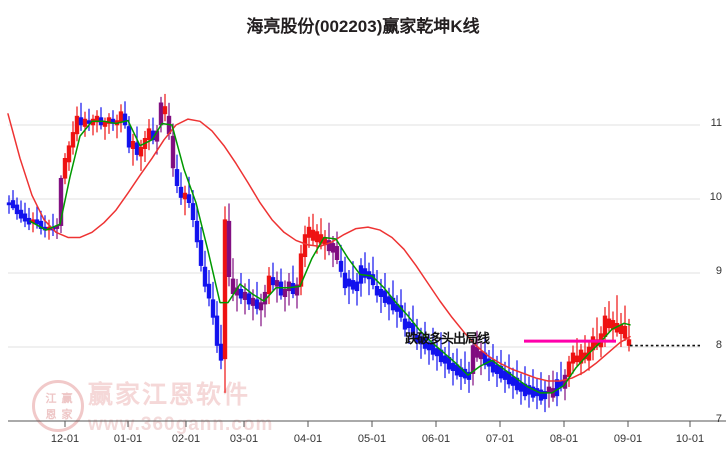  I want to click on y-axis-label-10: 10, so click(715, 197).